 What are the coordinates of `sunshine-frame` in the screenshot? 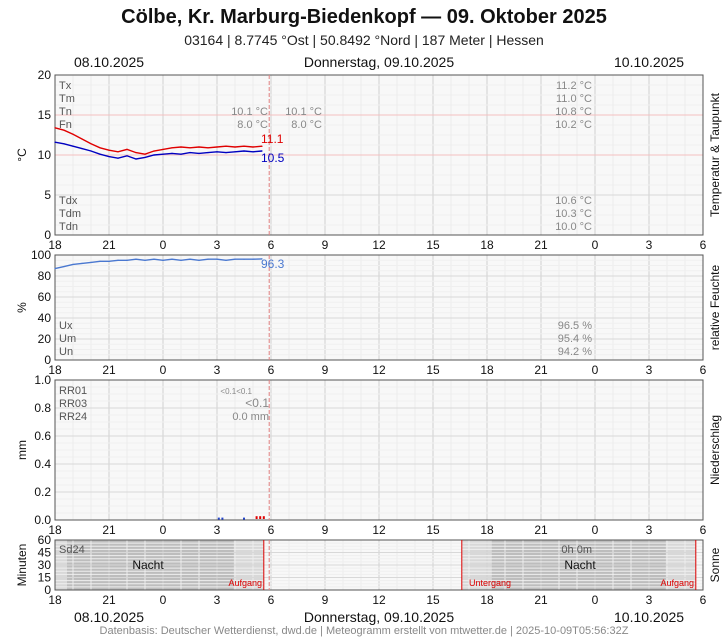 It's located at (379, 565).